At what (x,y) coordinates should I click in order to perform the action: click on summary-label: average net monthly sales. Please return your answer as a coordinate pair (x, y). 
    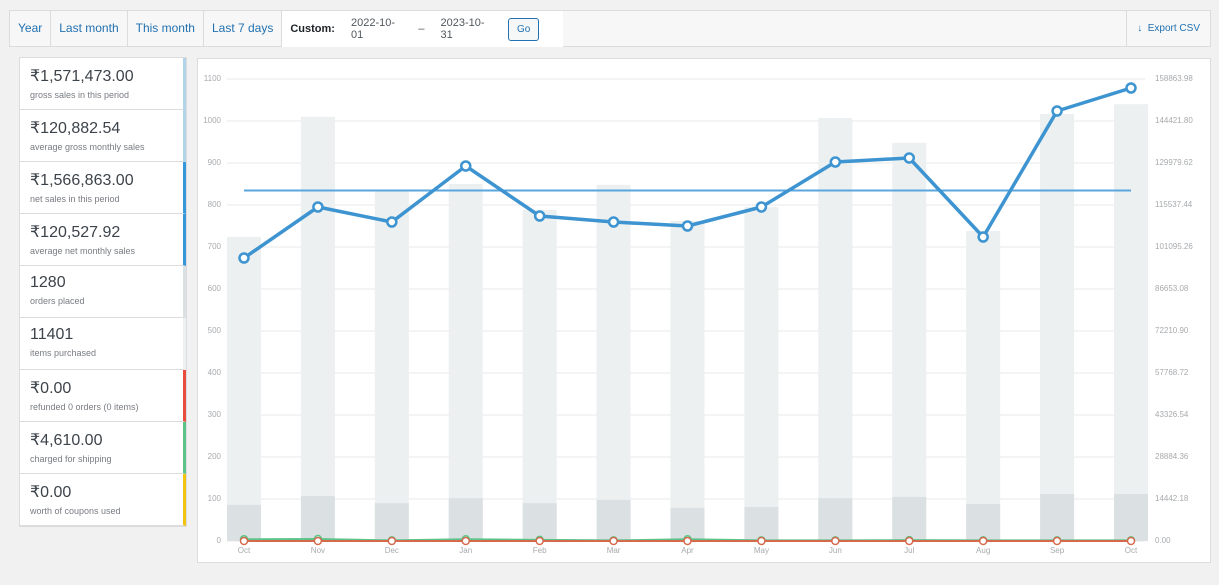
    Looking at the image, I should click on (83, 251).